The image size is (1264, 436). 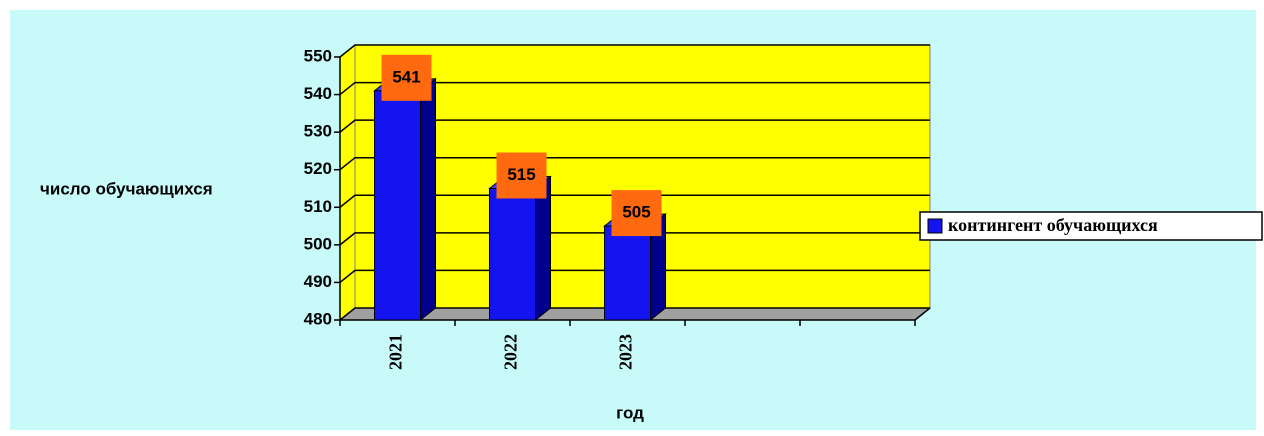 I want to click on legend-label: контингент обучающихся, so click(x=1053, y=225).